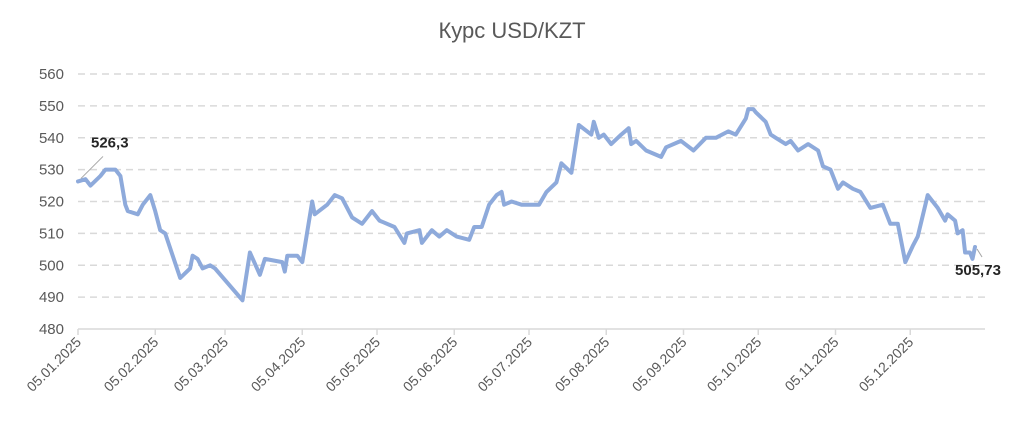 This screenshot has width=1024, height=428. I want to click on x-tick-label: 05.06.2025, so click(430, 364).